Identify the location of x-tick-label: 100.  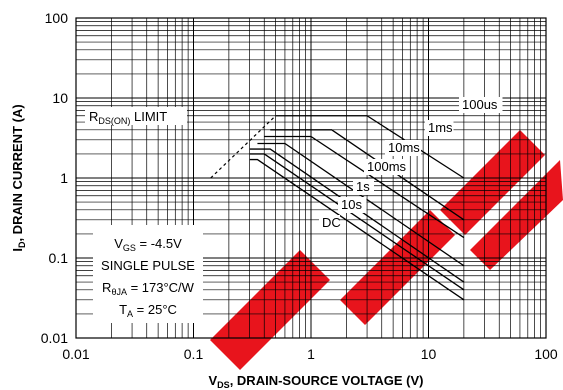
(546, 354).